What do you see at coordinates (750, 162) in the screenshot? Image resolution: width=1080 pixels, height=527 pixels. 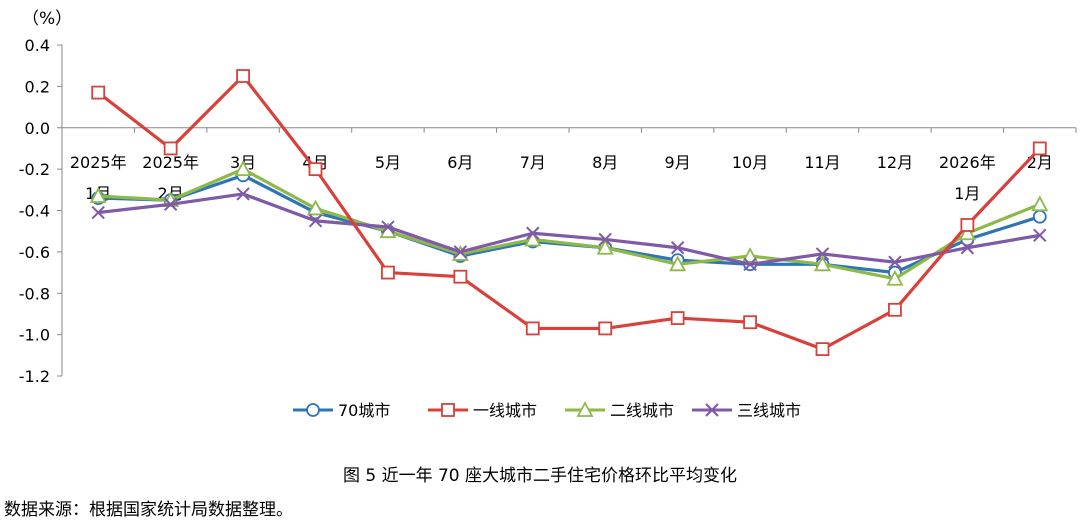 I see `x-tick-label: 10月` at bounding box center [750, 162].